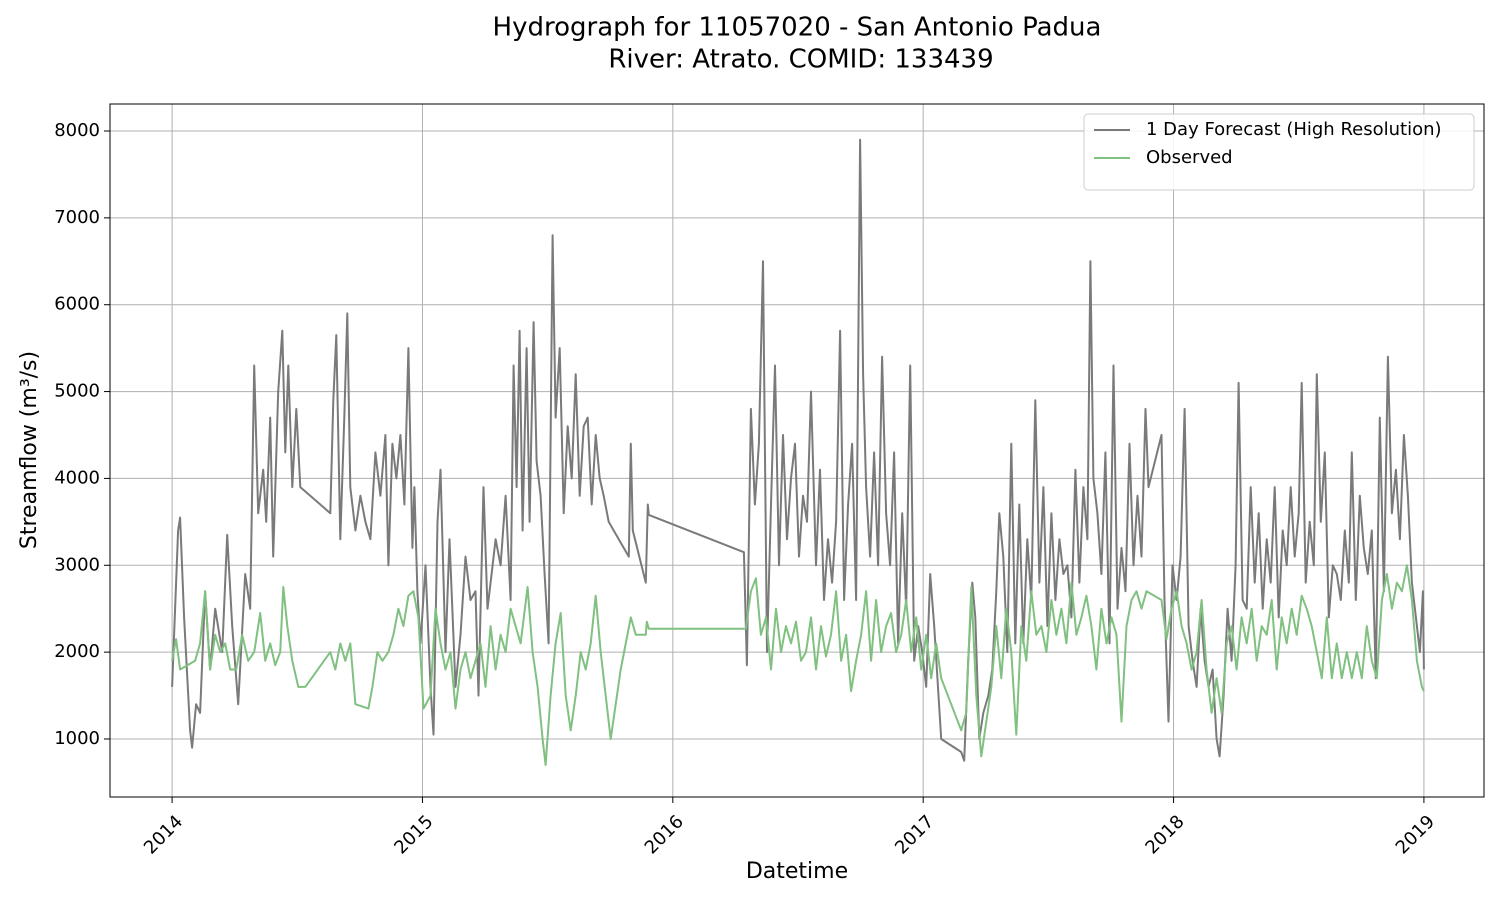  What do you see at coordinates (77, 130) in the screenshot?
I see `y-tick-label: 8000` at bounding box center [77, 130].